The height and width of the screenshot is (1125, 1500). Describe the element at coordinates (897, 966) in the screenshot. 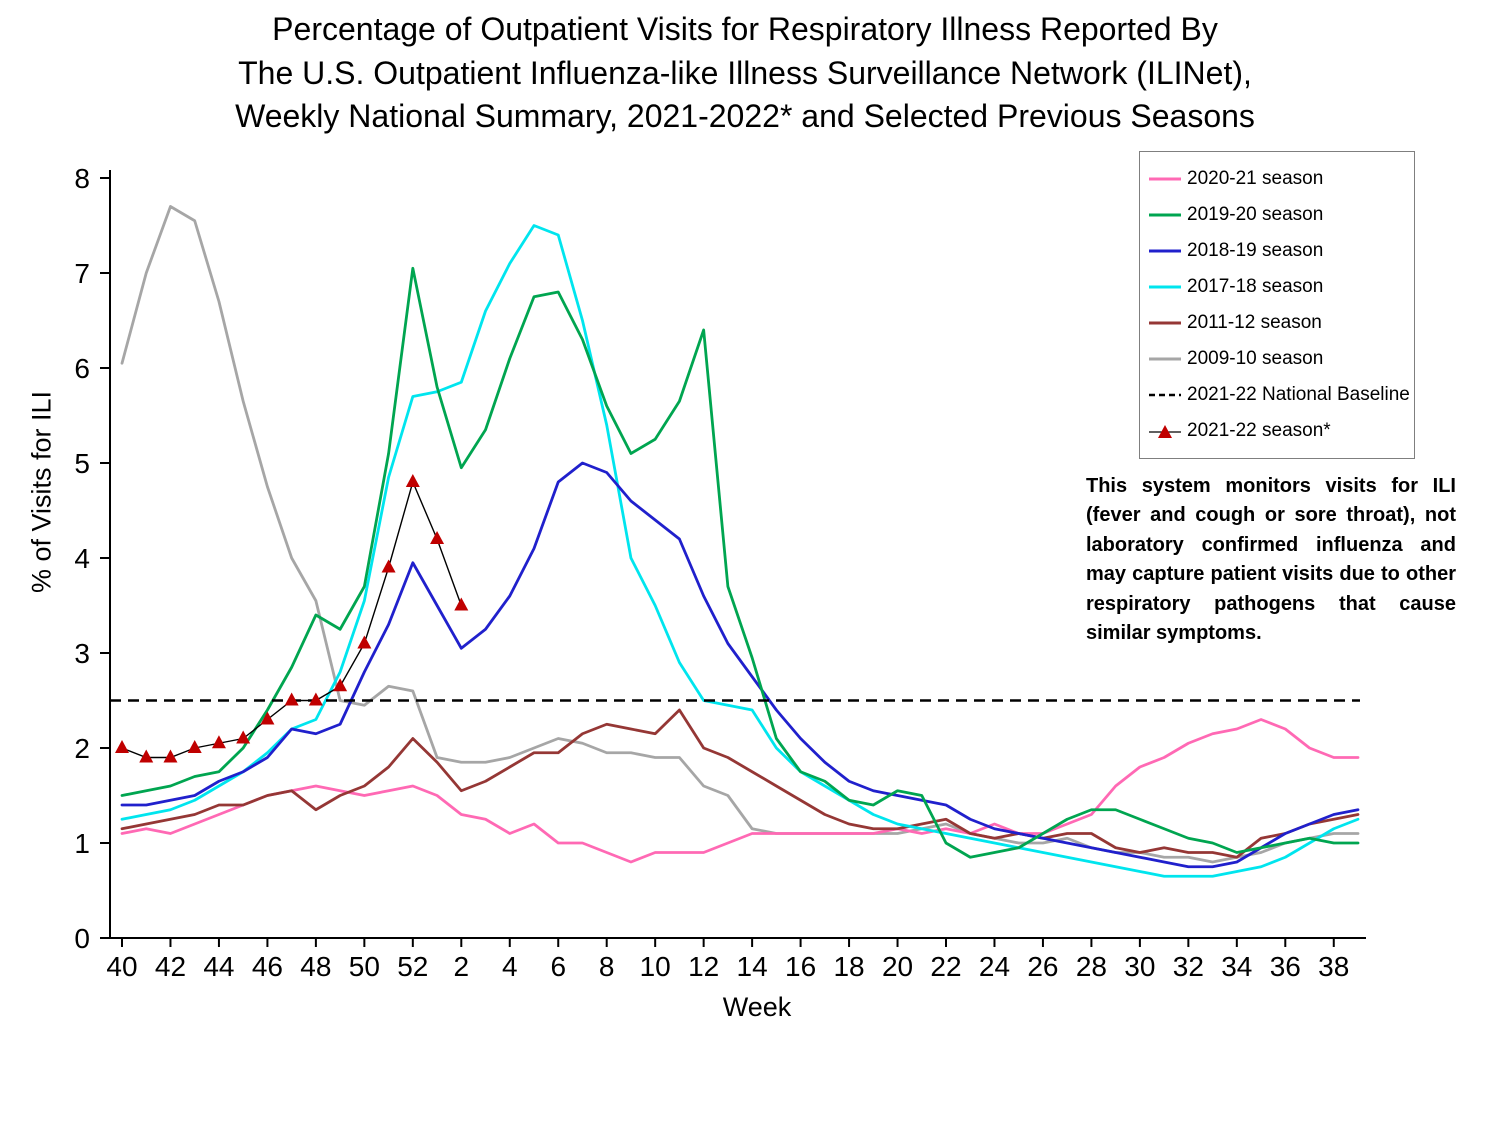

I see `x-tick-label: 20` at that location.